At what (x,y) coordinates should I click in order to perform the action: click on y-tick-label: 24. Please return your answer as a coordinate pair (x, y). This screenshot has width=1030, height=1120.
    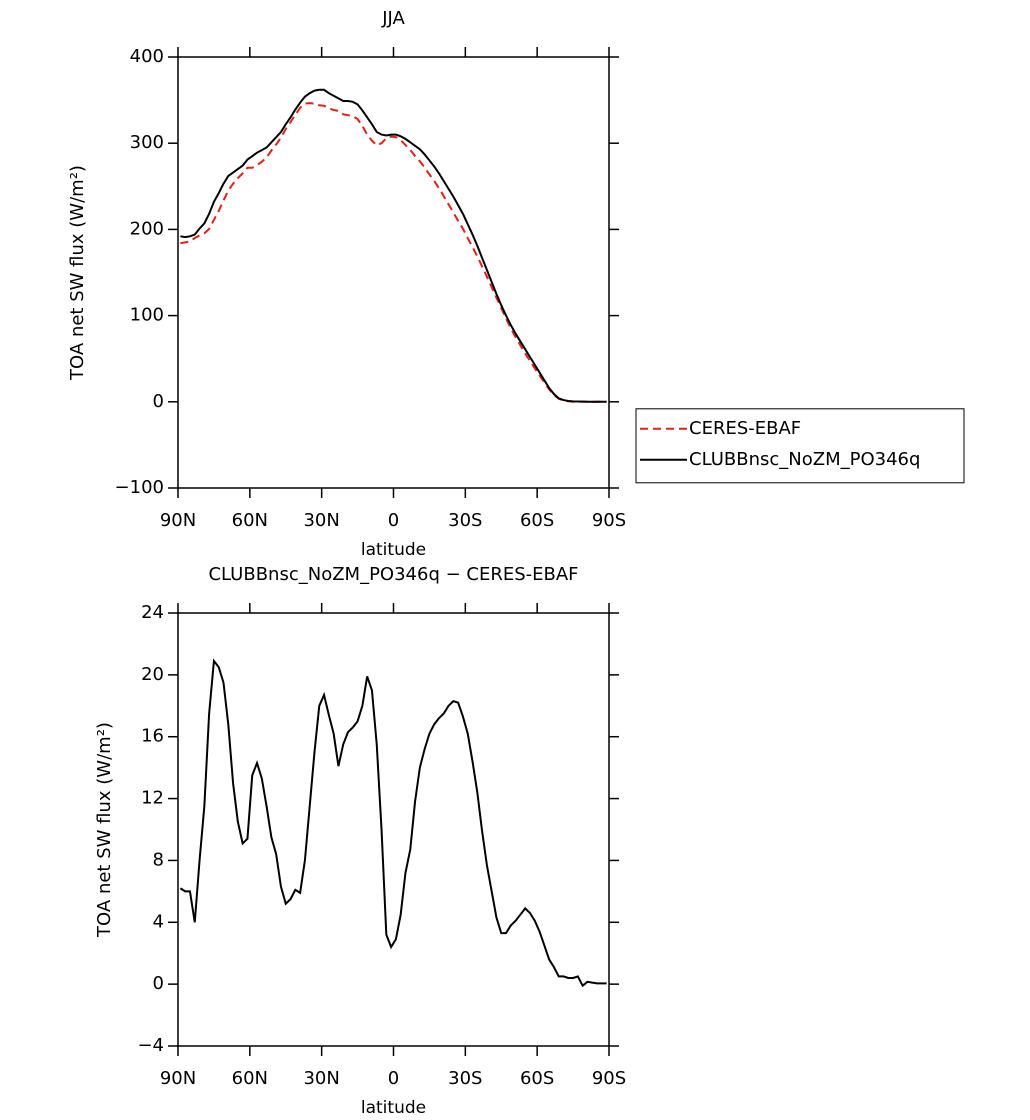
    Looking at the image, I should click on (152, 612).